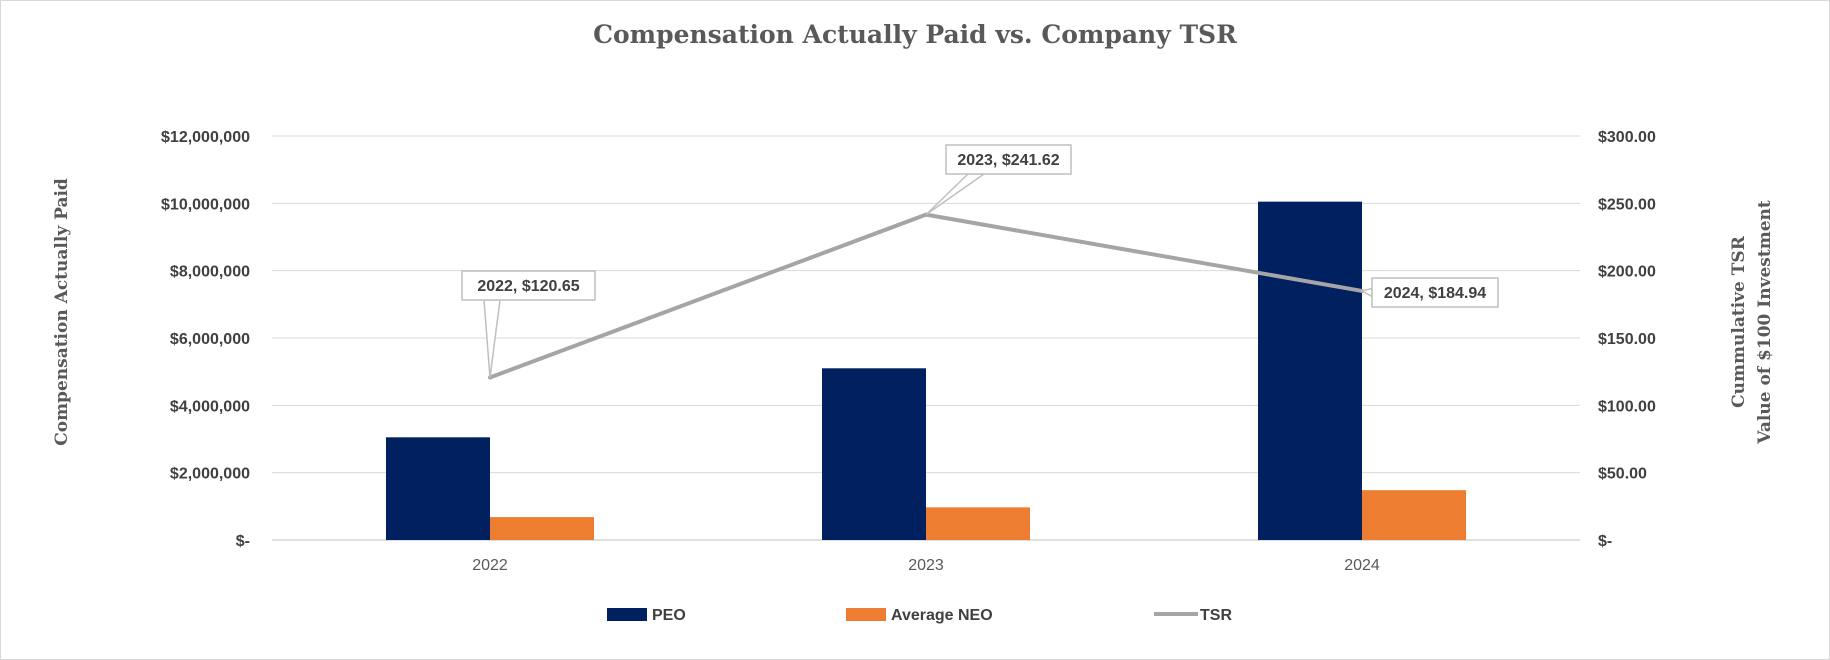  What do you see at coordinates (627, 614) in the screenshot?
I see `legend-swatch-peo` at bounding box center [627, 614].